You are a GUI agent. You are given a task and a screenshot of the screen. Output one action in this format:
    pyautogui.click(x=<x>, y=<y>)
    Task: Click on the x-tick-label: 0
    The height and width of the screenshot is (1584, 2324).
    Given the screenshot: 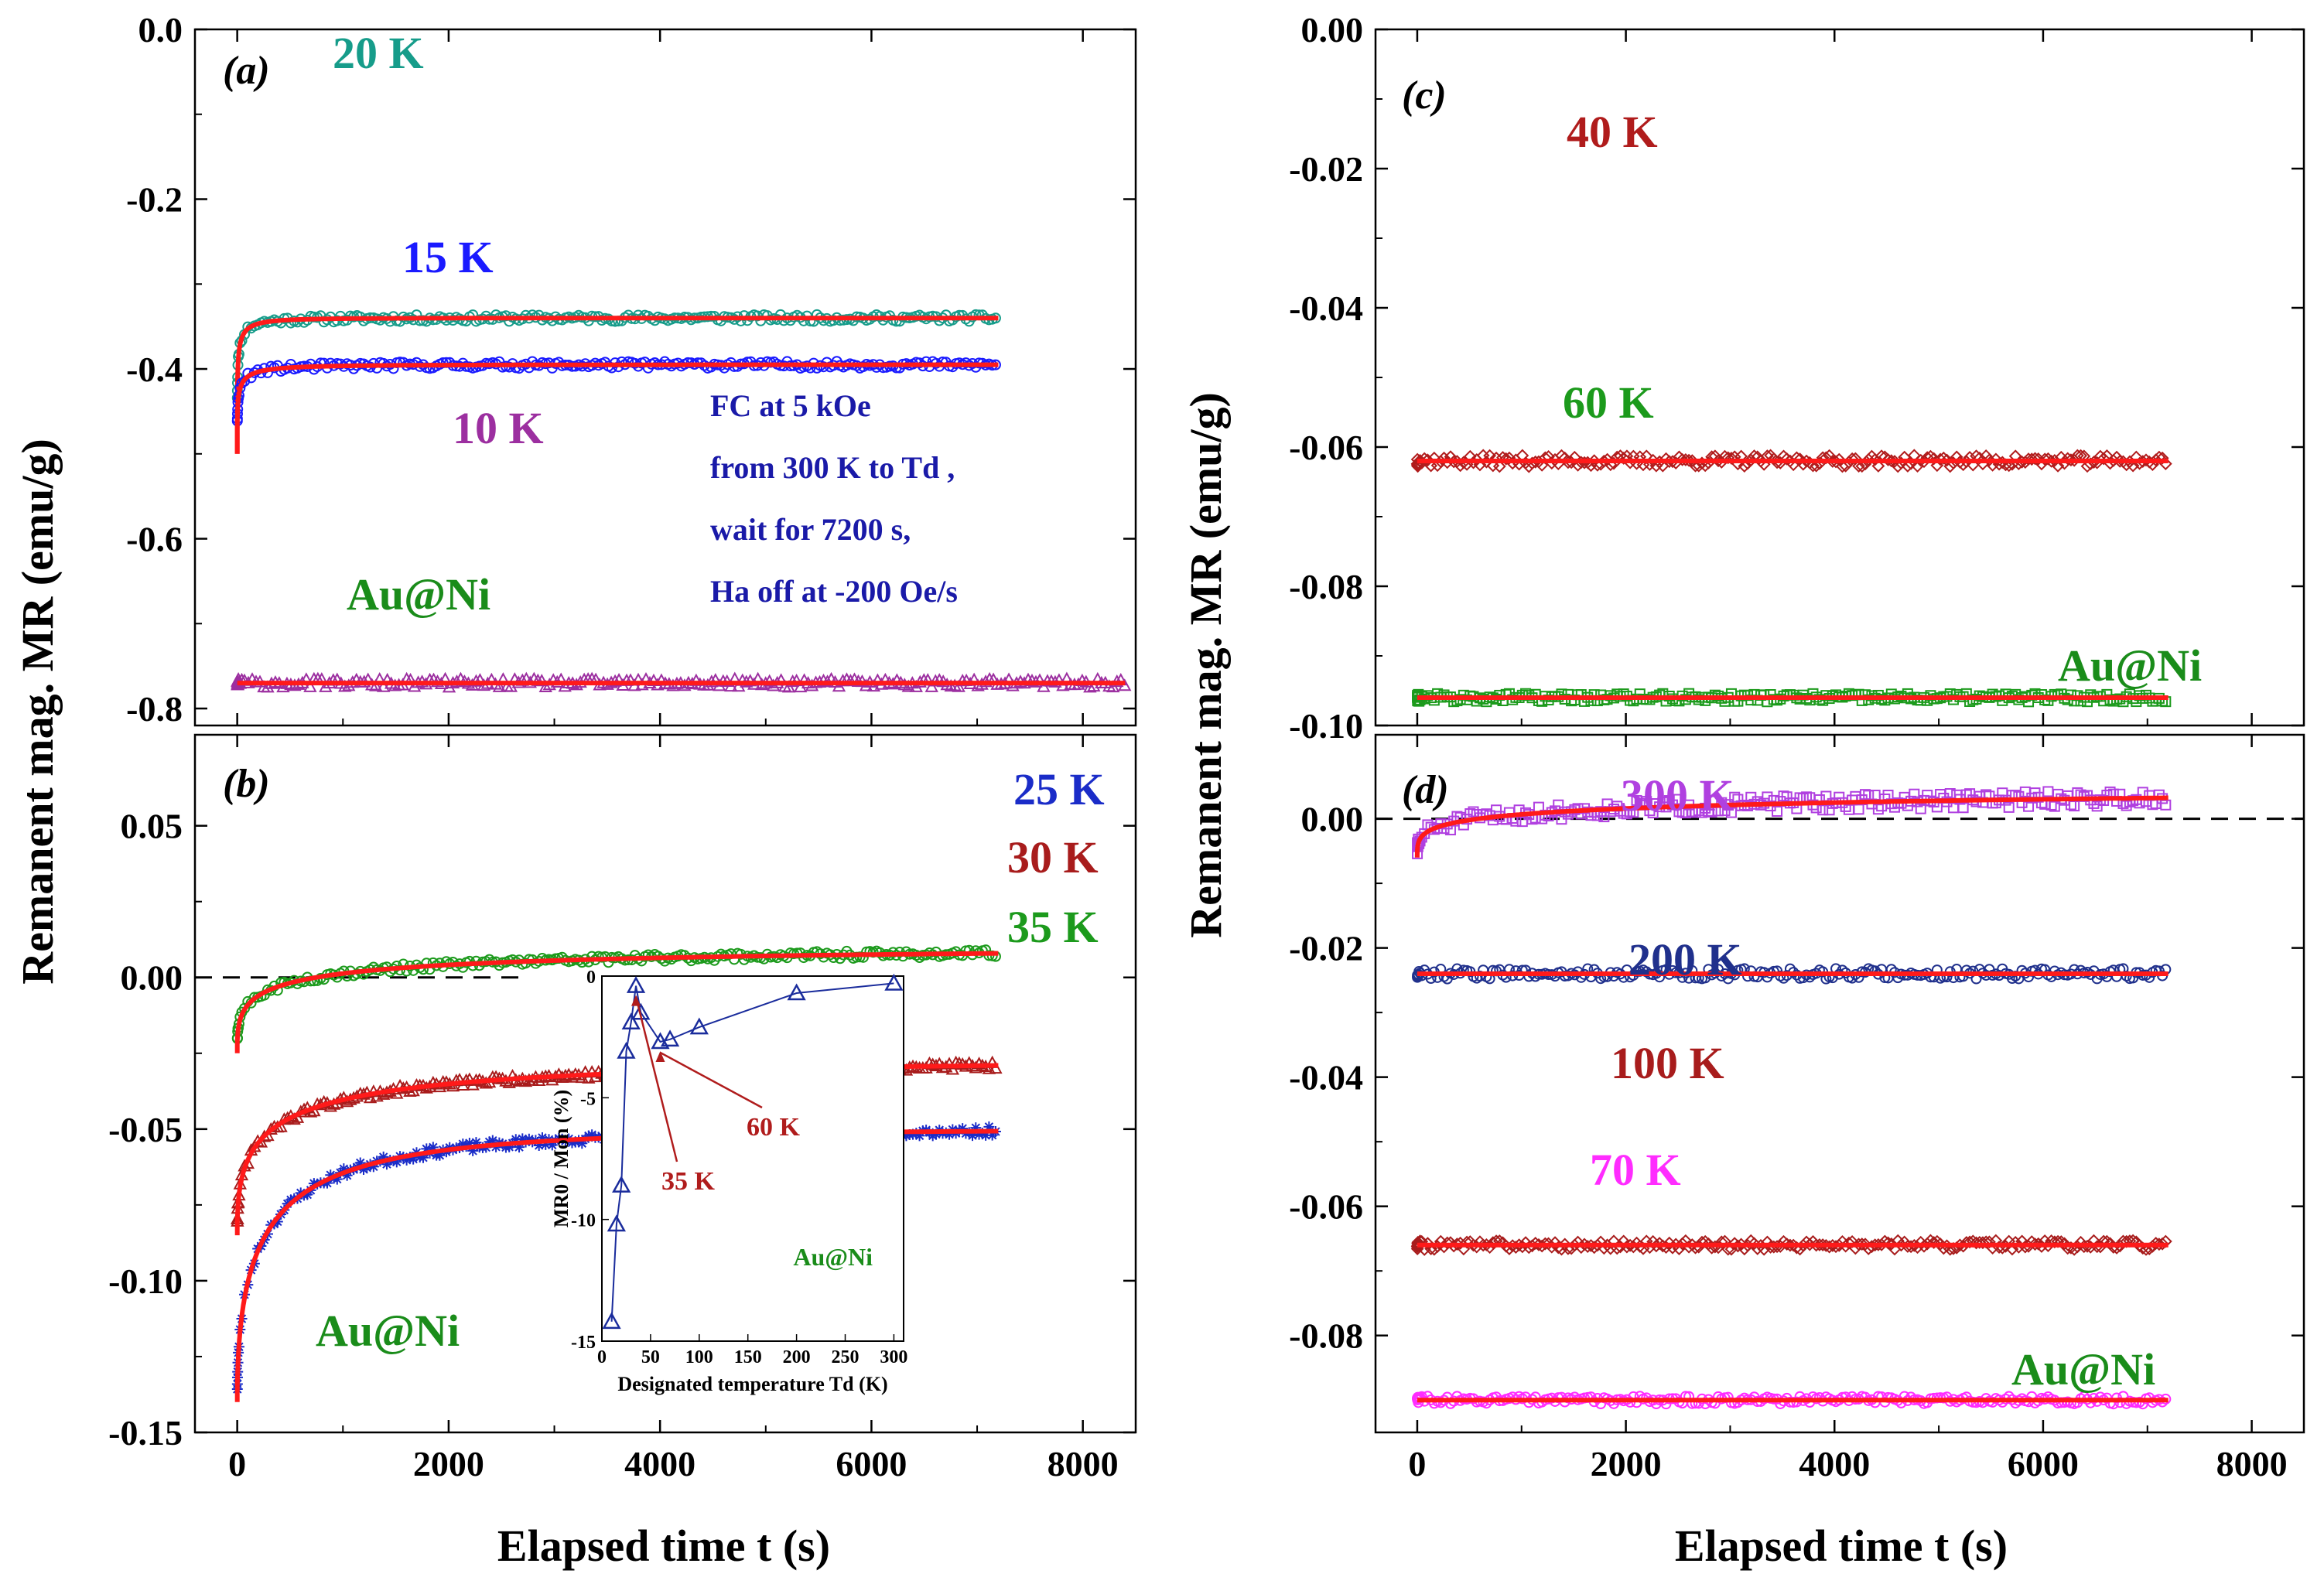 What is the action you would take?
    pyautogui.click(x=237, y=1463)
    